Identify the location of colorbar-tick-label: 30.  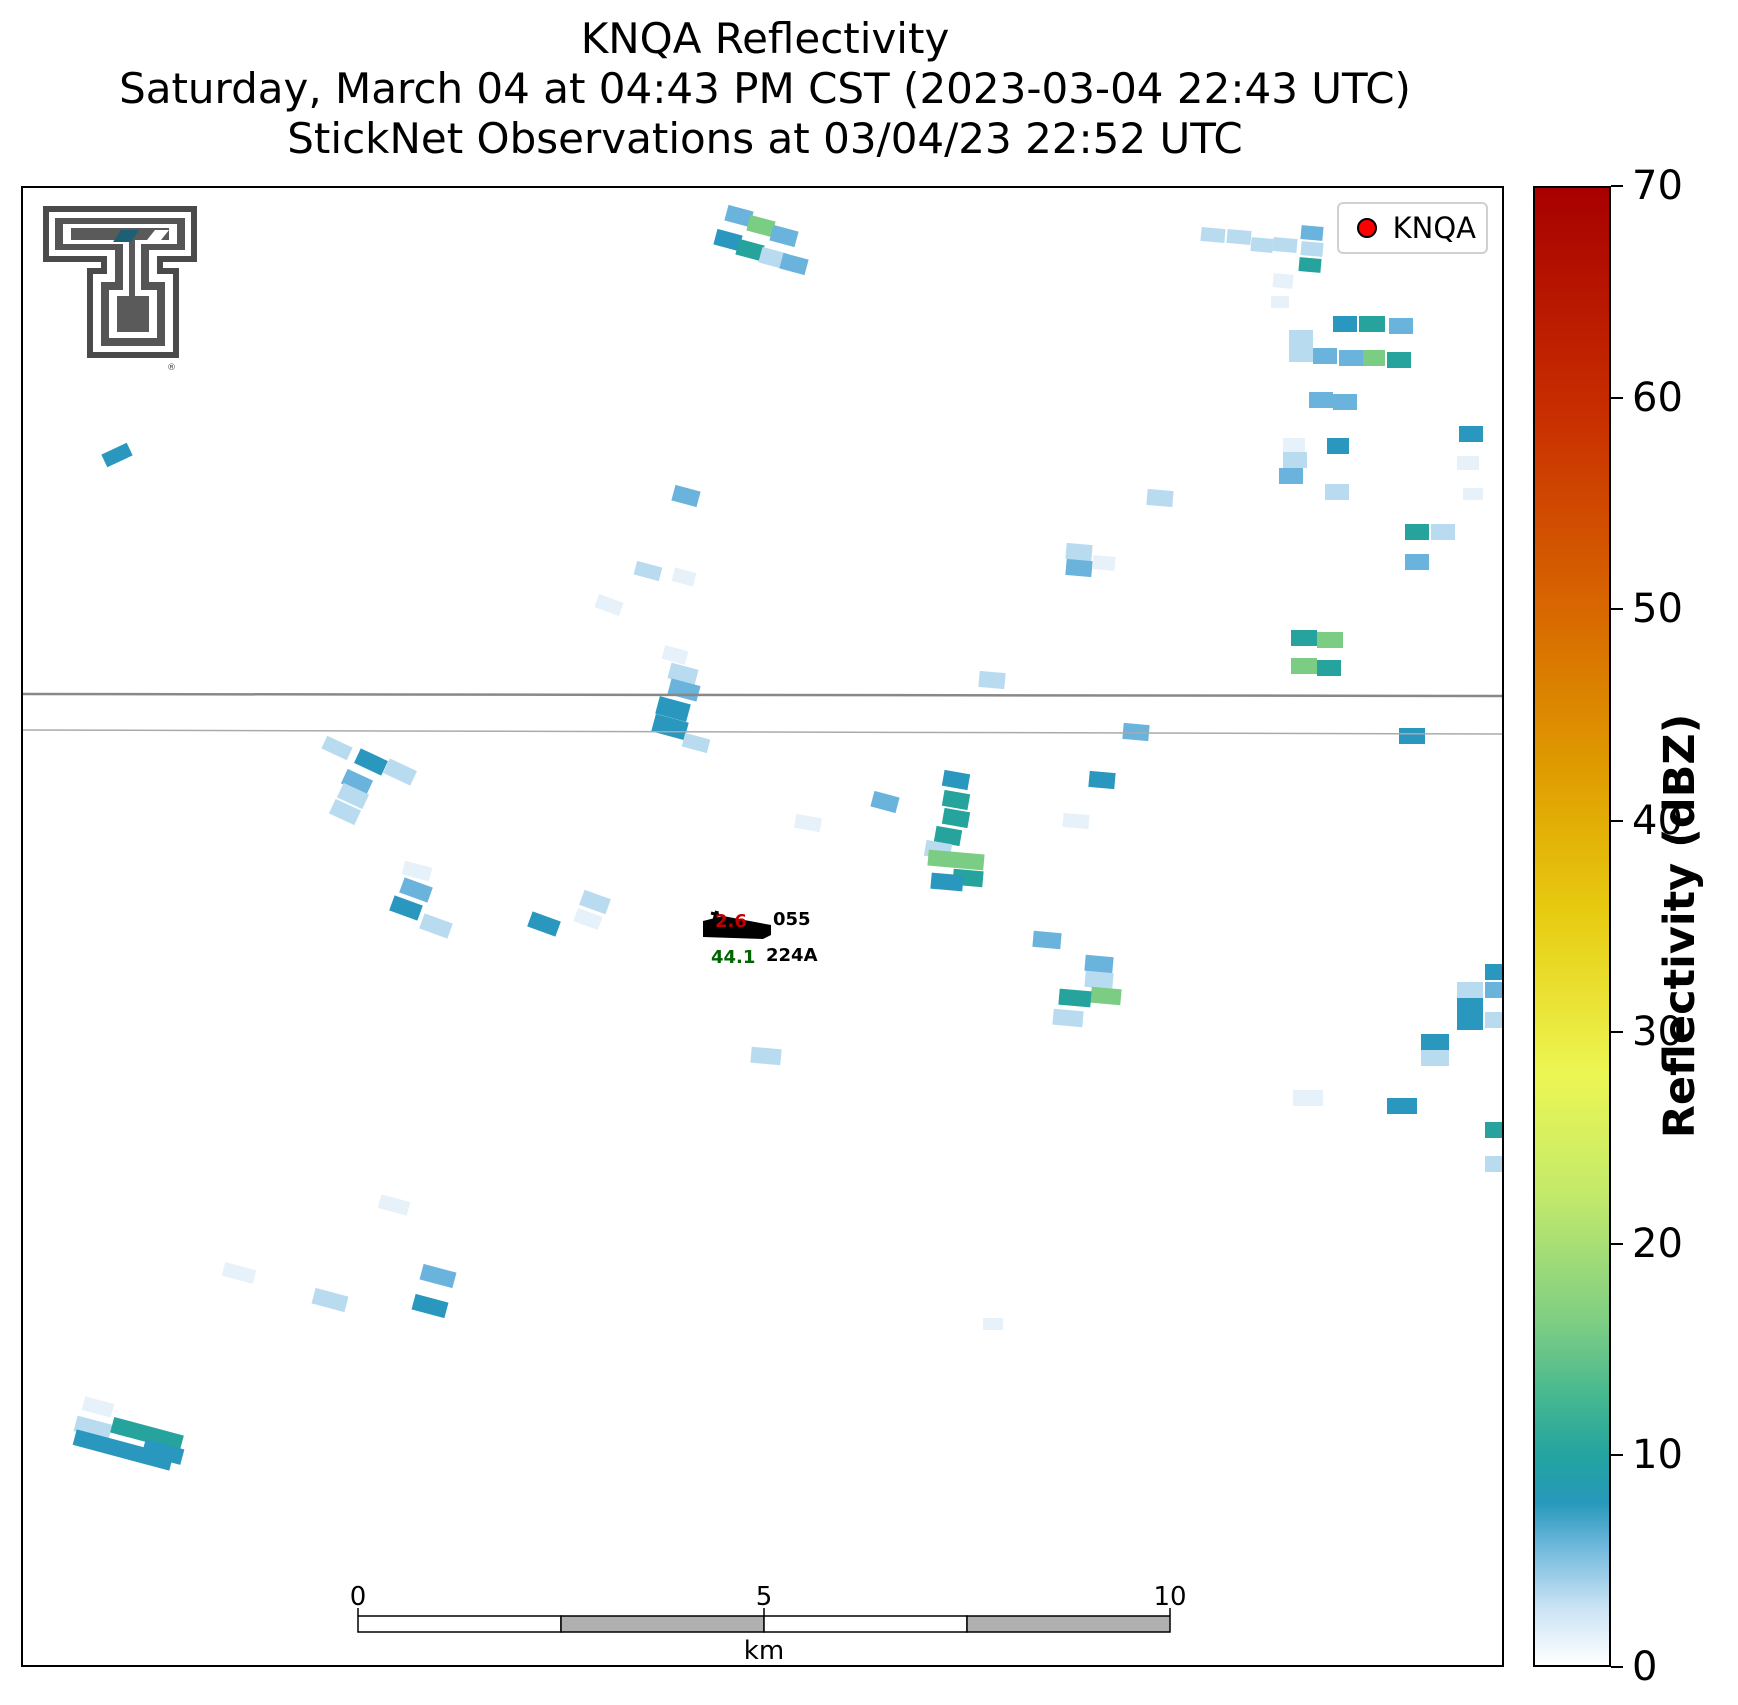
(1657, 1032).